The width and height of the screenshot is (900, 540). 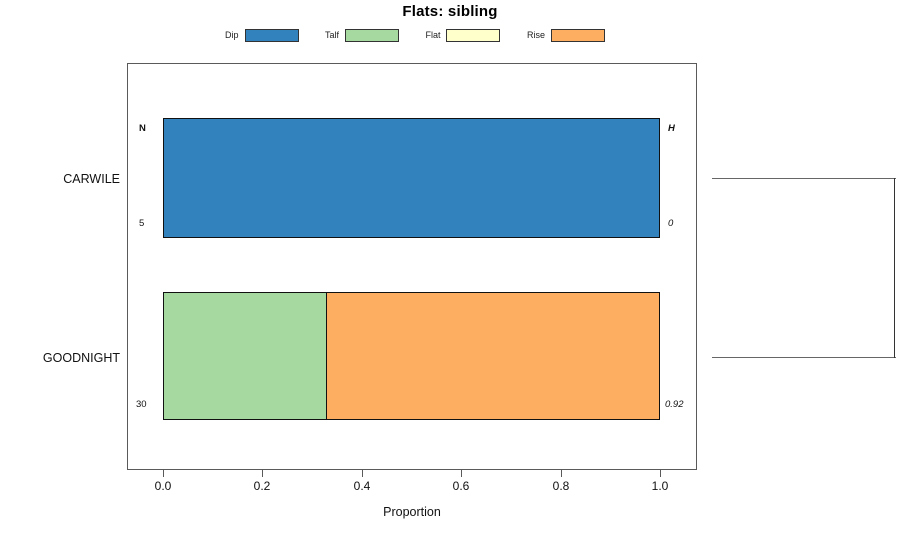 What do you see at coordinates (473, 35) in the screenshot?
I see `legend-swatch-flat` at bounding box center [473, 35].